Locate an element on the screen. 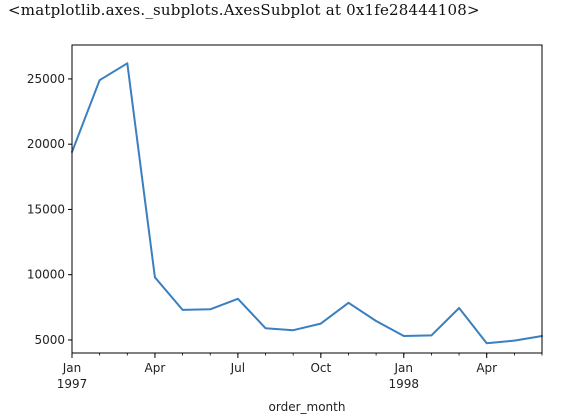  y-tick-label: 5000 is located at coordinates (49, 340).